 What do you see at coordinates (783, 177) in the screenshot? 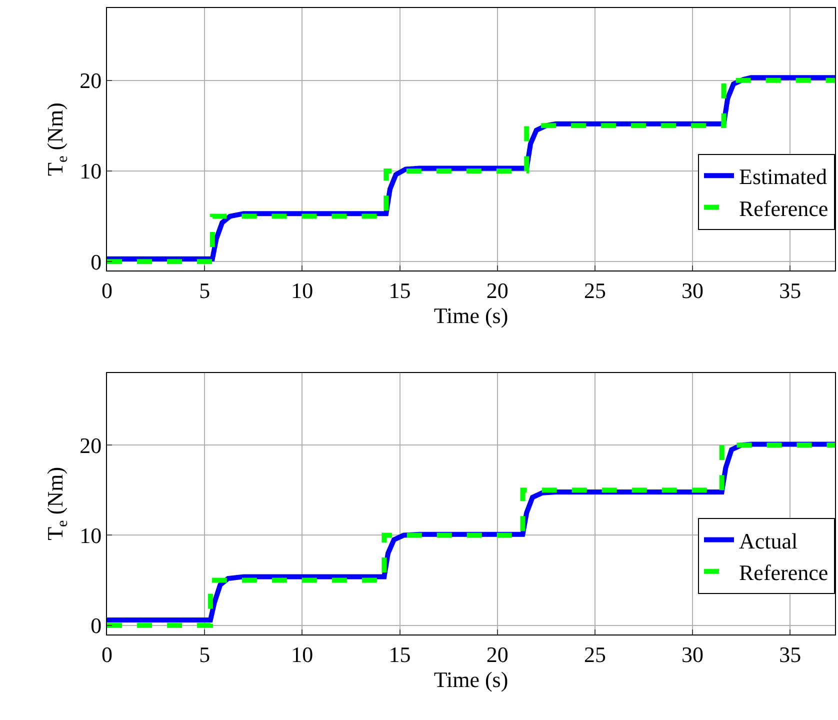
I see `legend-label: Estimated` at bounding box center [783, 177].